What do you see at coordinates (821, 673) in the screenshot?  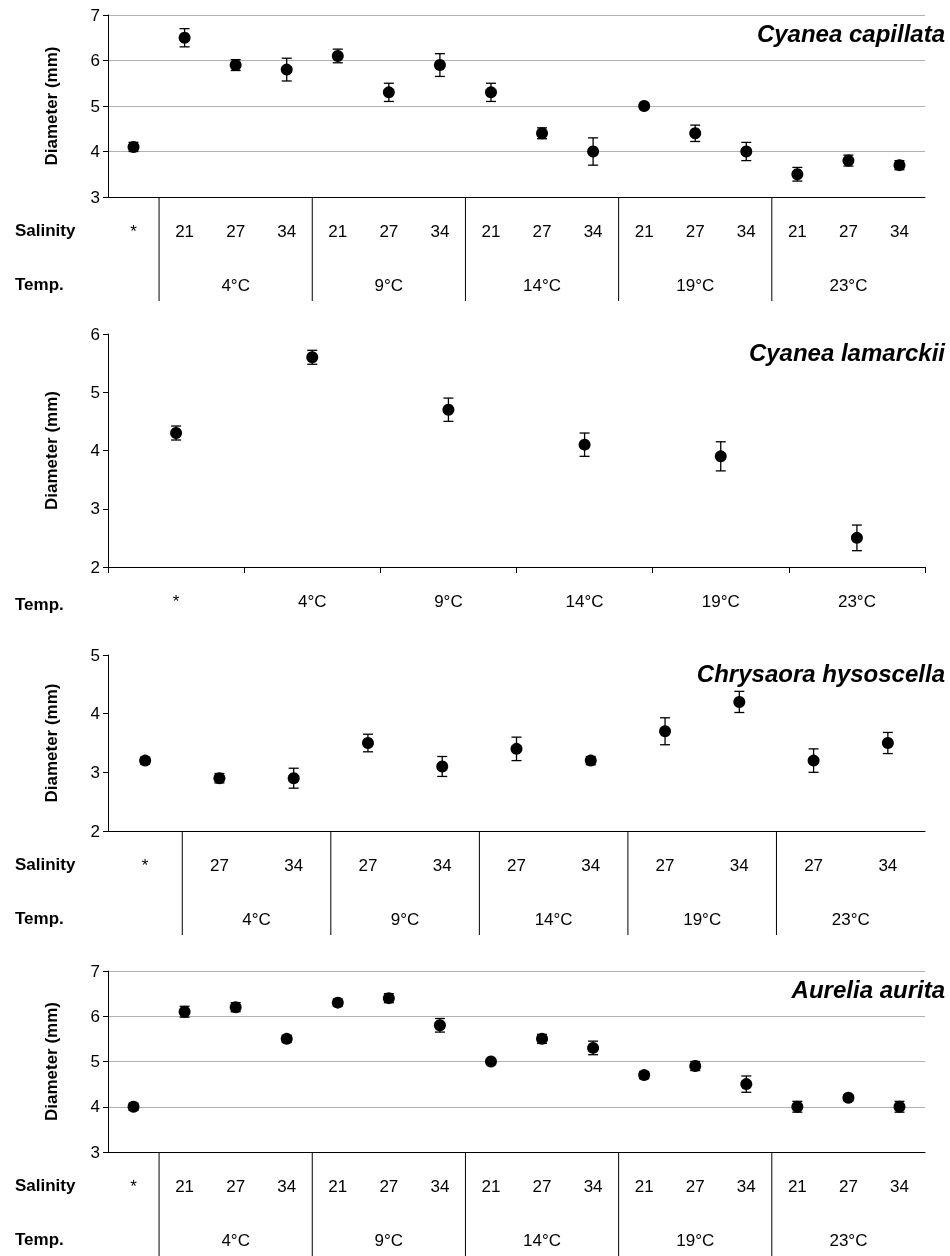 I see `chart-title: Chrysaora hysoscella` at bounding box center [821, 673].